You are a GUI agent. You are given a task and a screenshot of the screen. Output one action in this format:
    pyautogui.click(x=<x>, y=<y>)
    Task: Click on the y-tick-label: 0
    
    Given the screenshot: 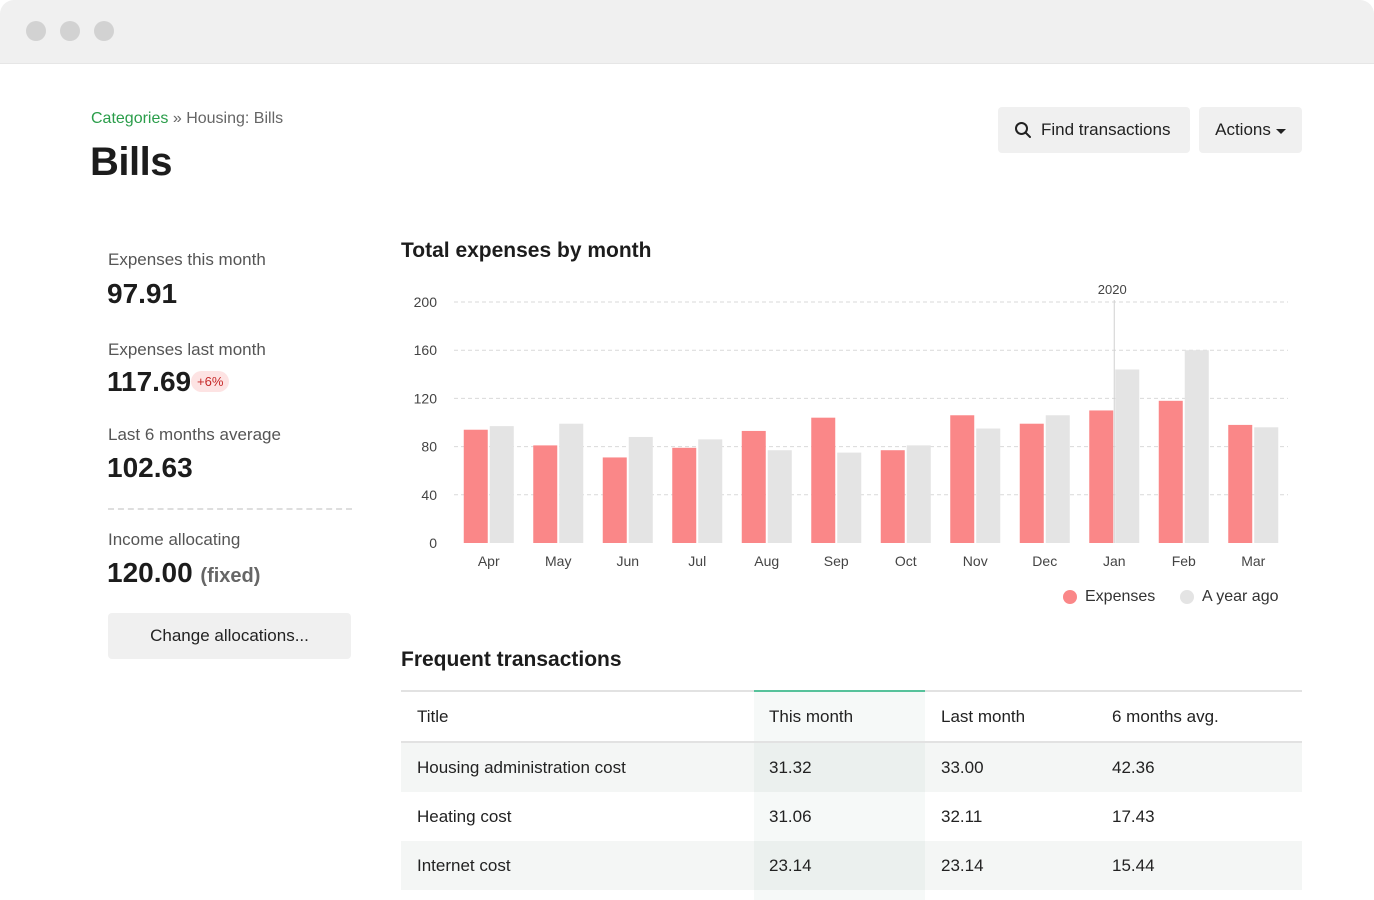 What is the action you would take?
    pyautogui.click(x=433, y=543)
    